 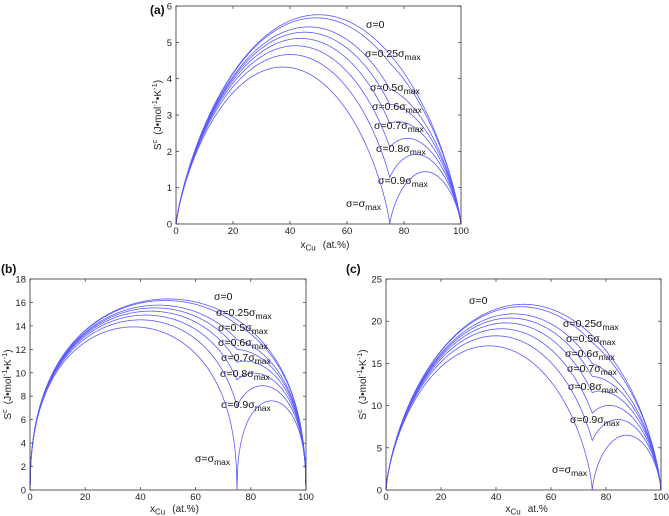 What do you see at coordinates (376, 280) in the screenshot?
I see `y-tick-label: 25` at bounding box center [376, 280].